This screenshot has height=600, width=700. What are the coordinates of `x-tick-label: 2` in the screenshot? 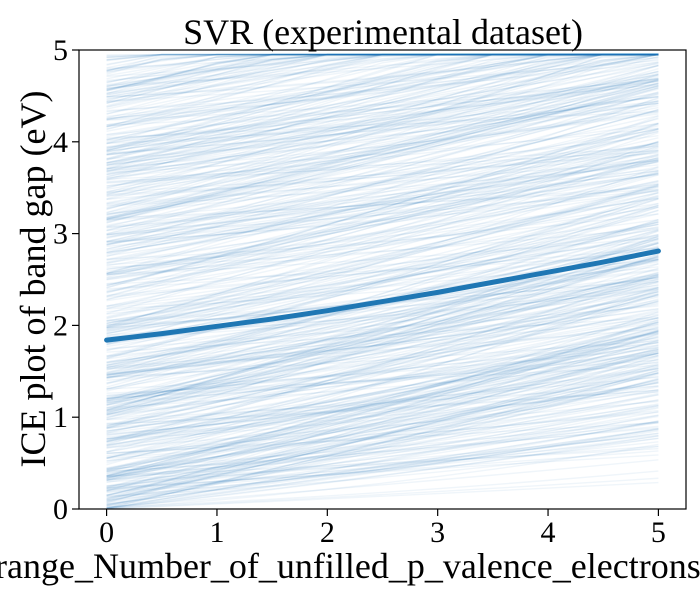 It's located at (327, 532).